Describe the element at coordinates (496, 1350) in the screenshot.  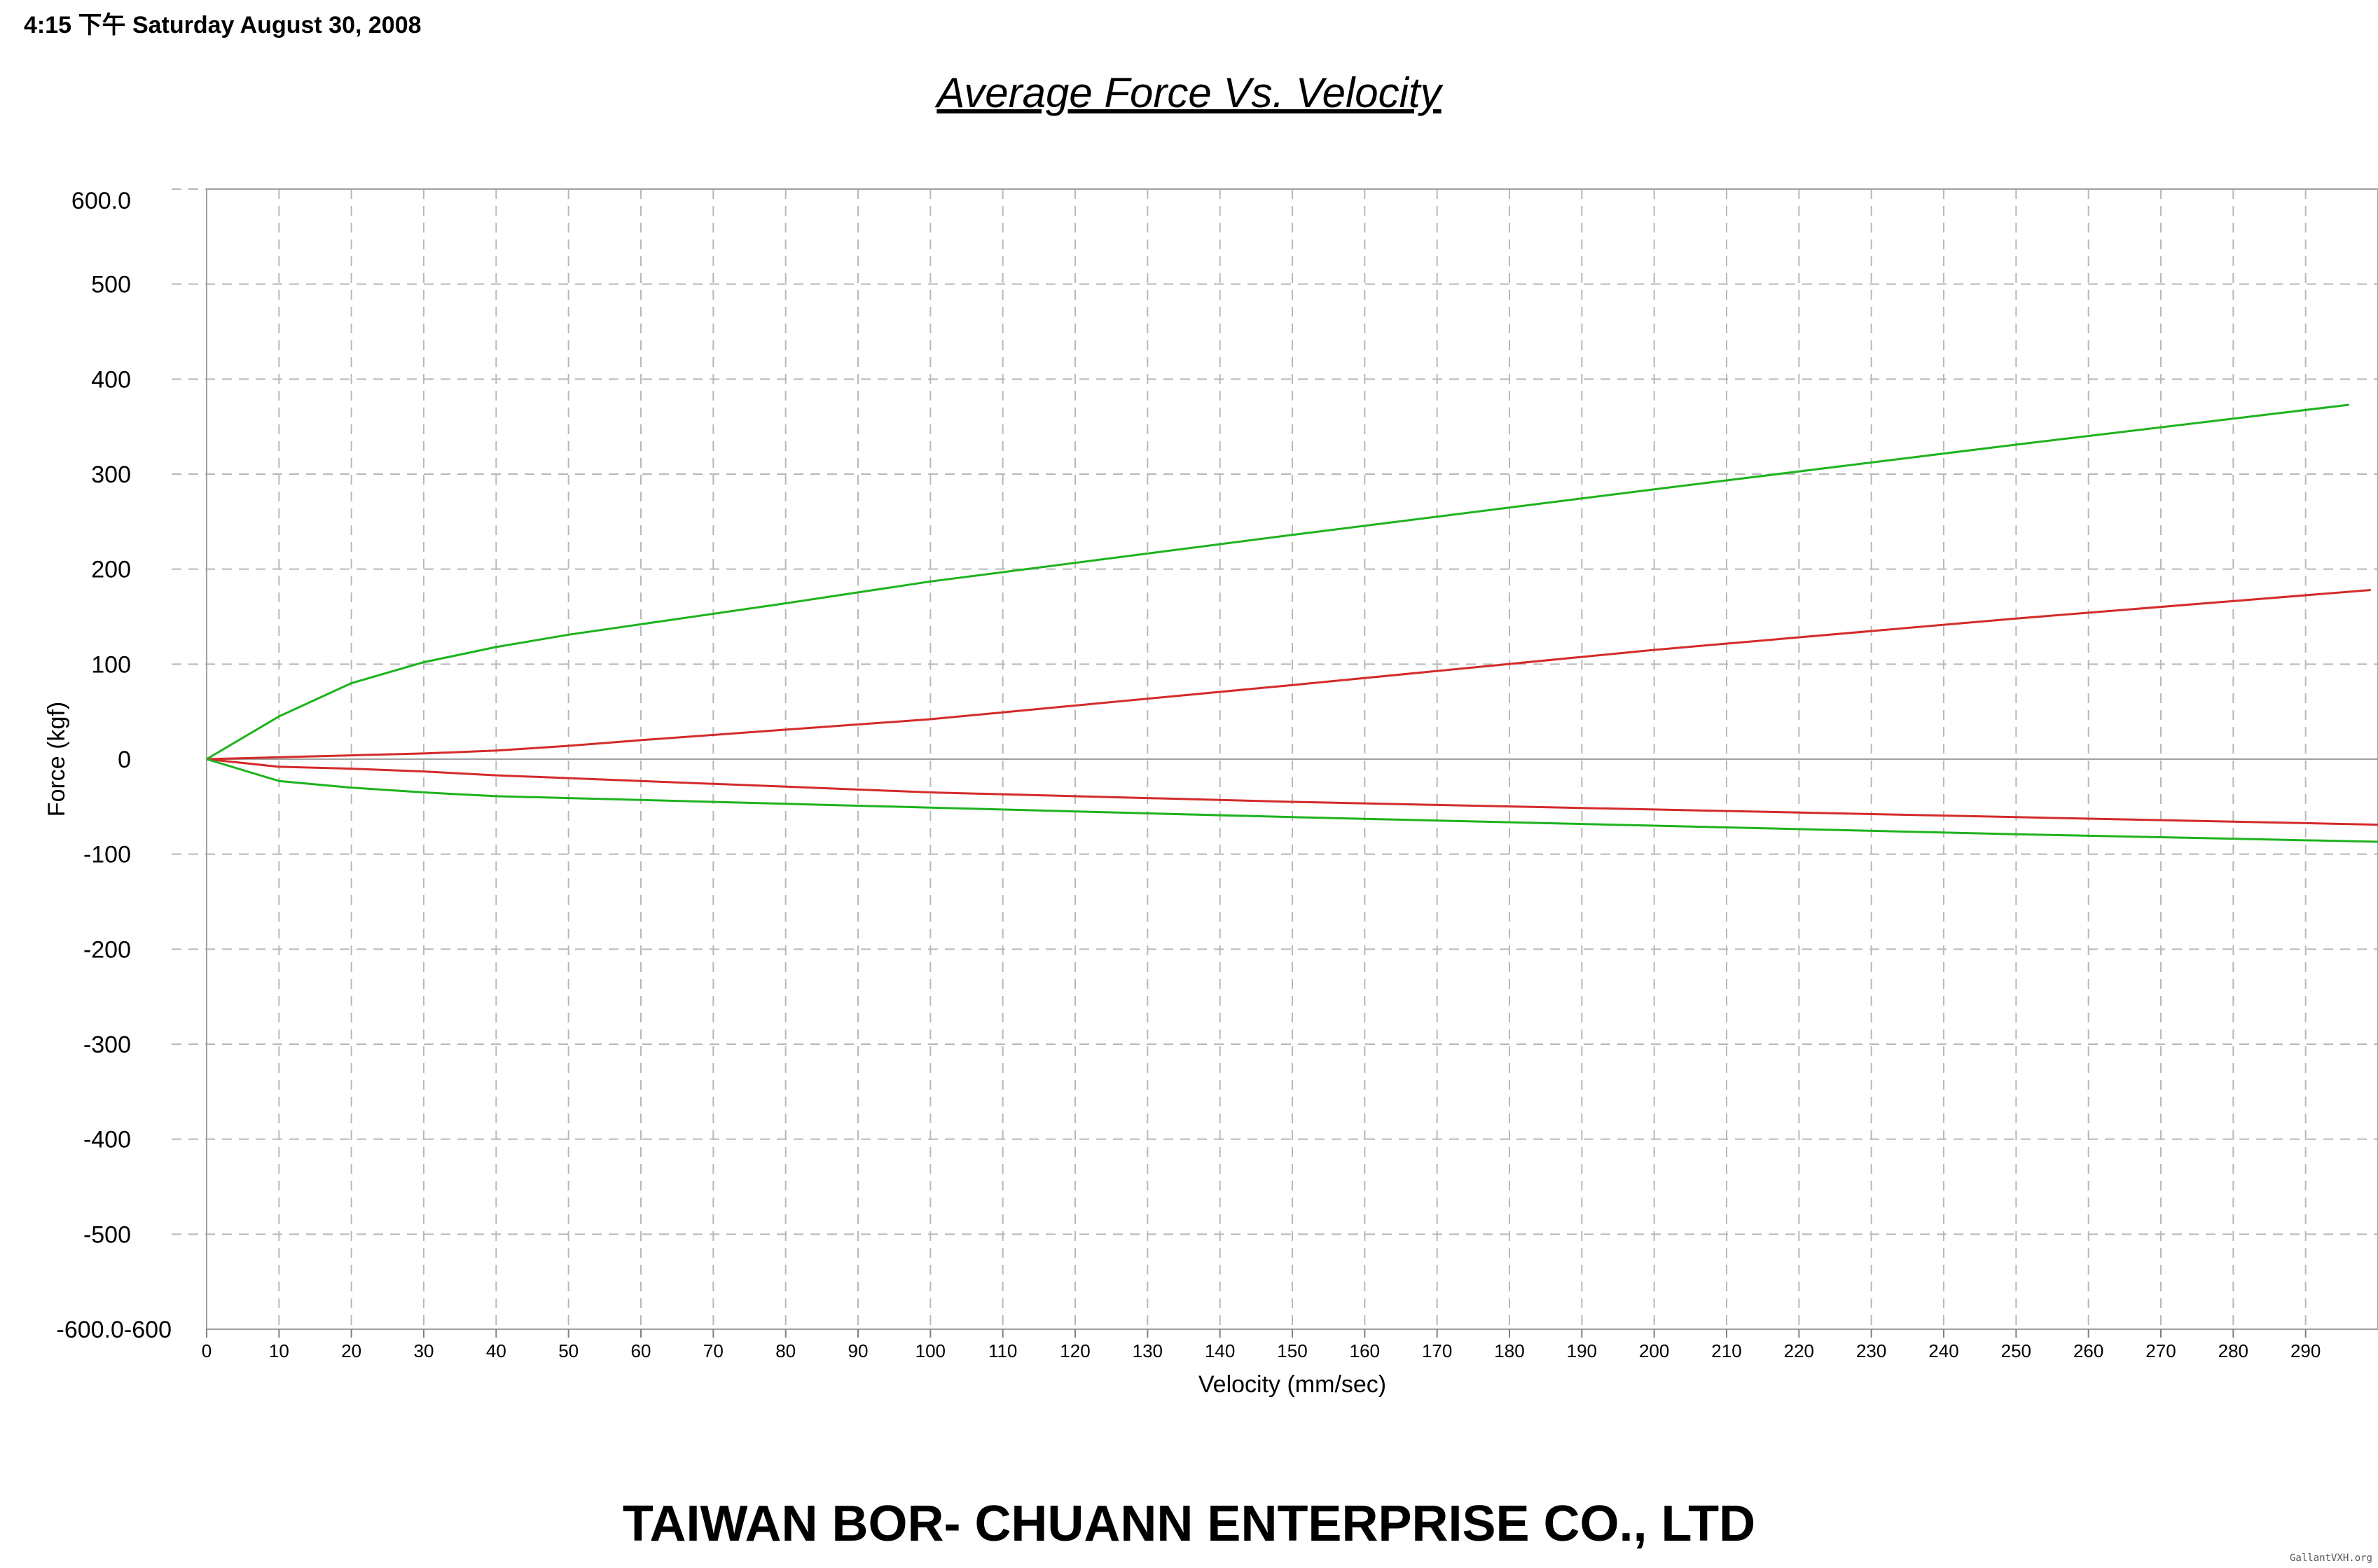
I see `x-tick-label: 40` at that location.